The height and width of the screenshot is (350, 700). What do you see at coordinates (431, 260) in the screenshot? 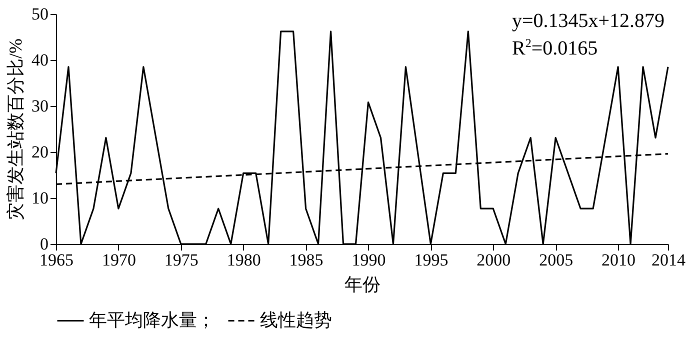
I see `x-tick-label: 1995` at bounding box center [431, 260].